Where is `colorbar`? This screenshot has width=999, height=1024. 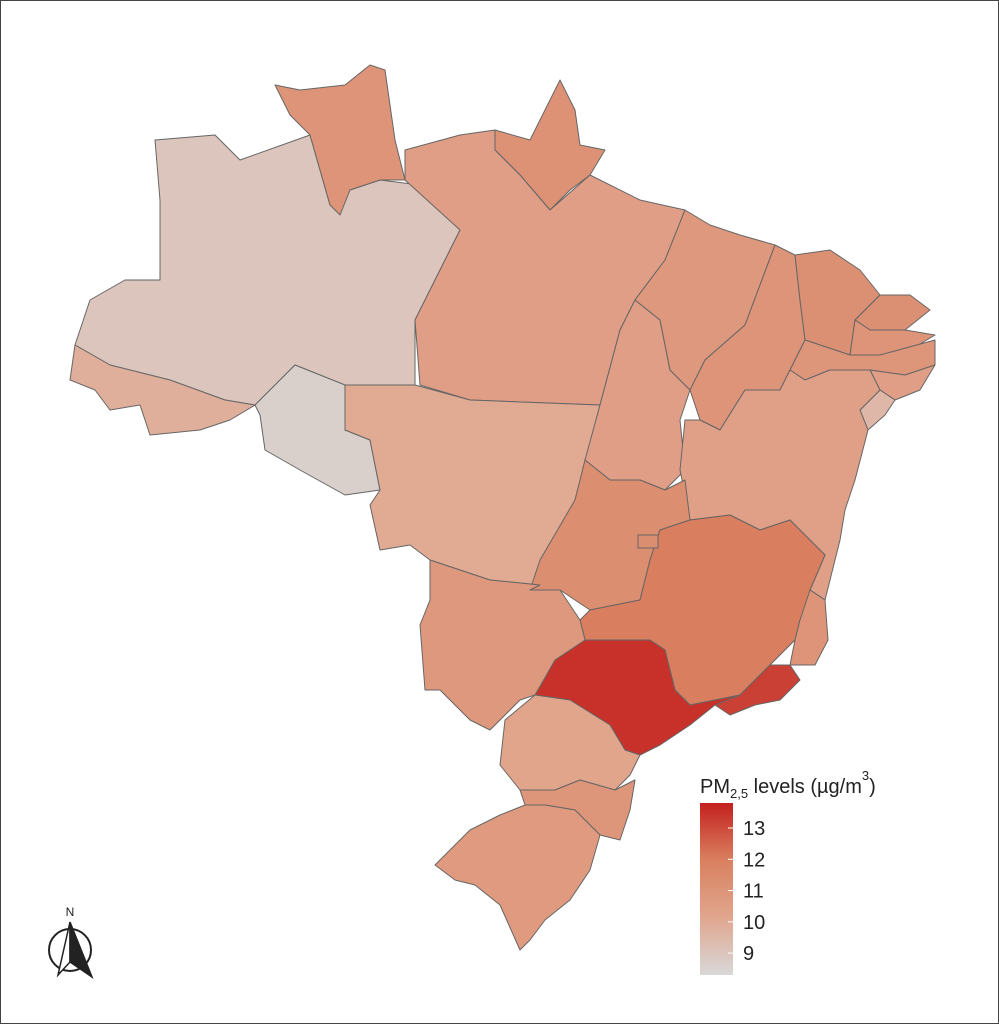 colorbar is located at coordinates (716, 889).